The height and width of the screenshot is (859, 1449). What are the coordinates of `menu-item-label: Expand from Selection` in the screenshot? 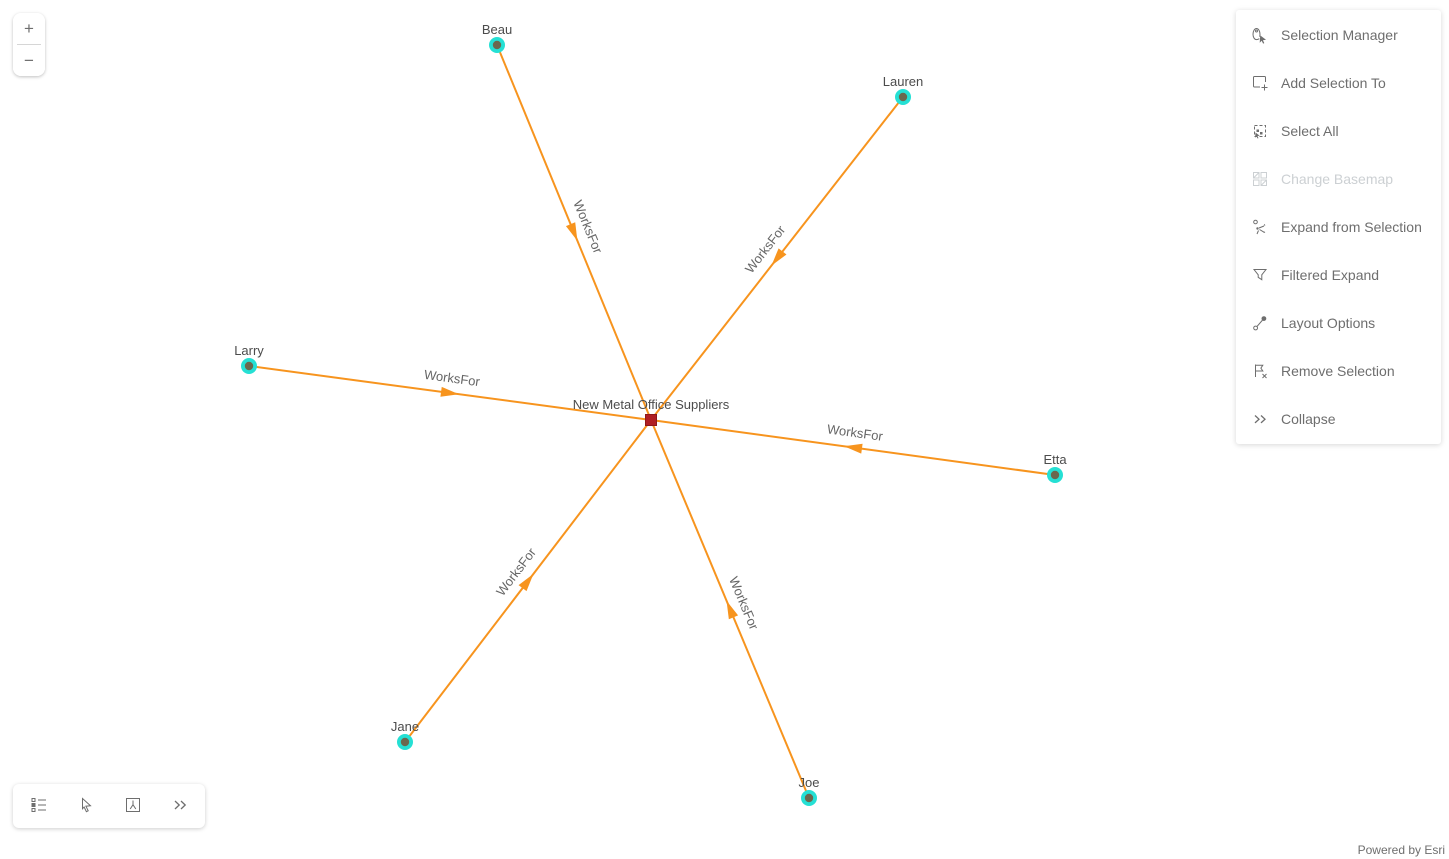 It's located at (1351, 227).